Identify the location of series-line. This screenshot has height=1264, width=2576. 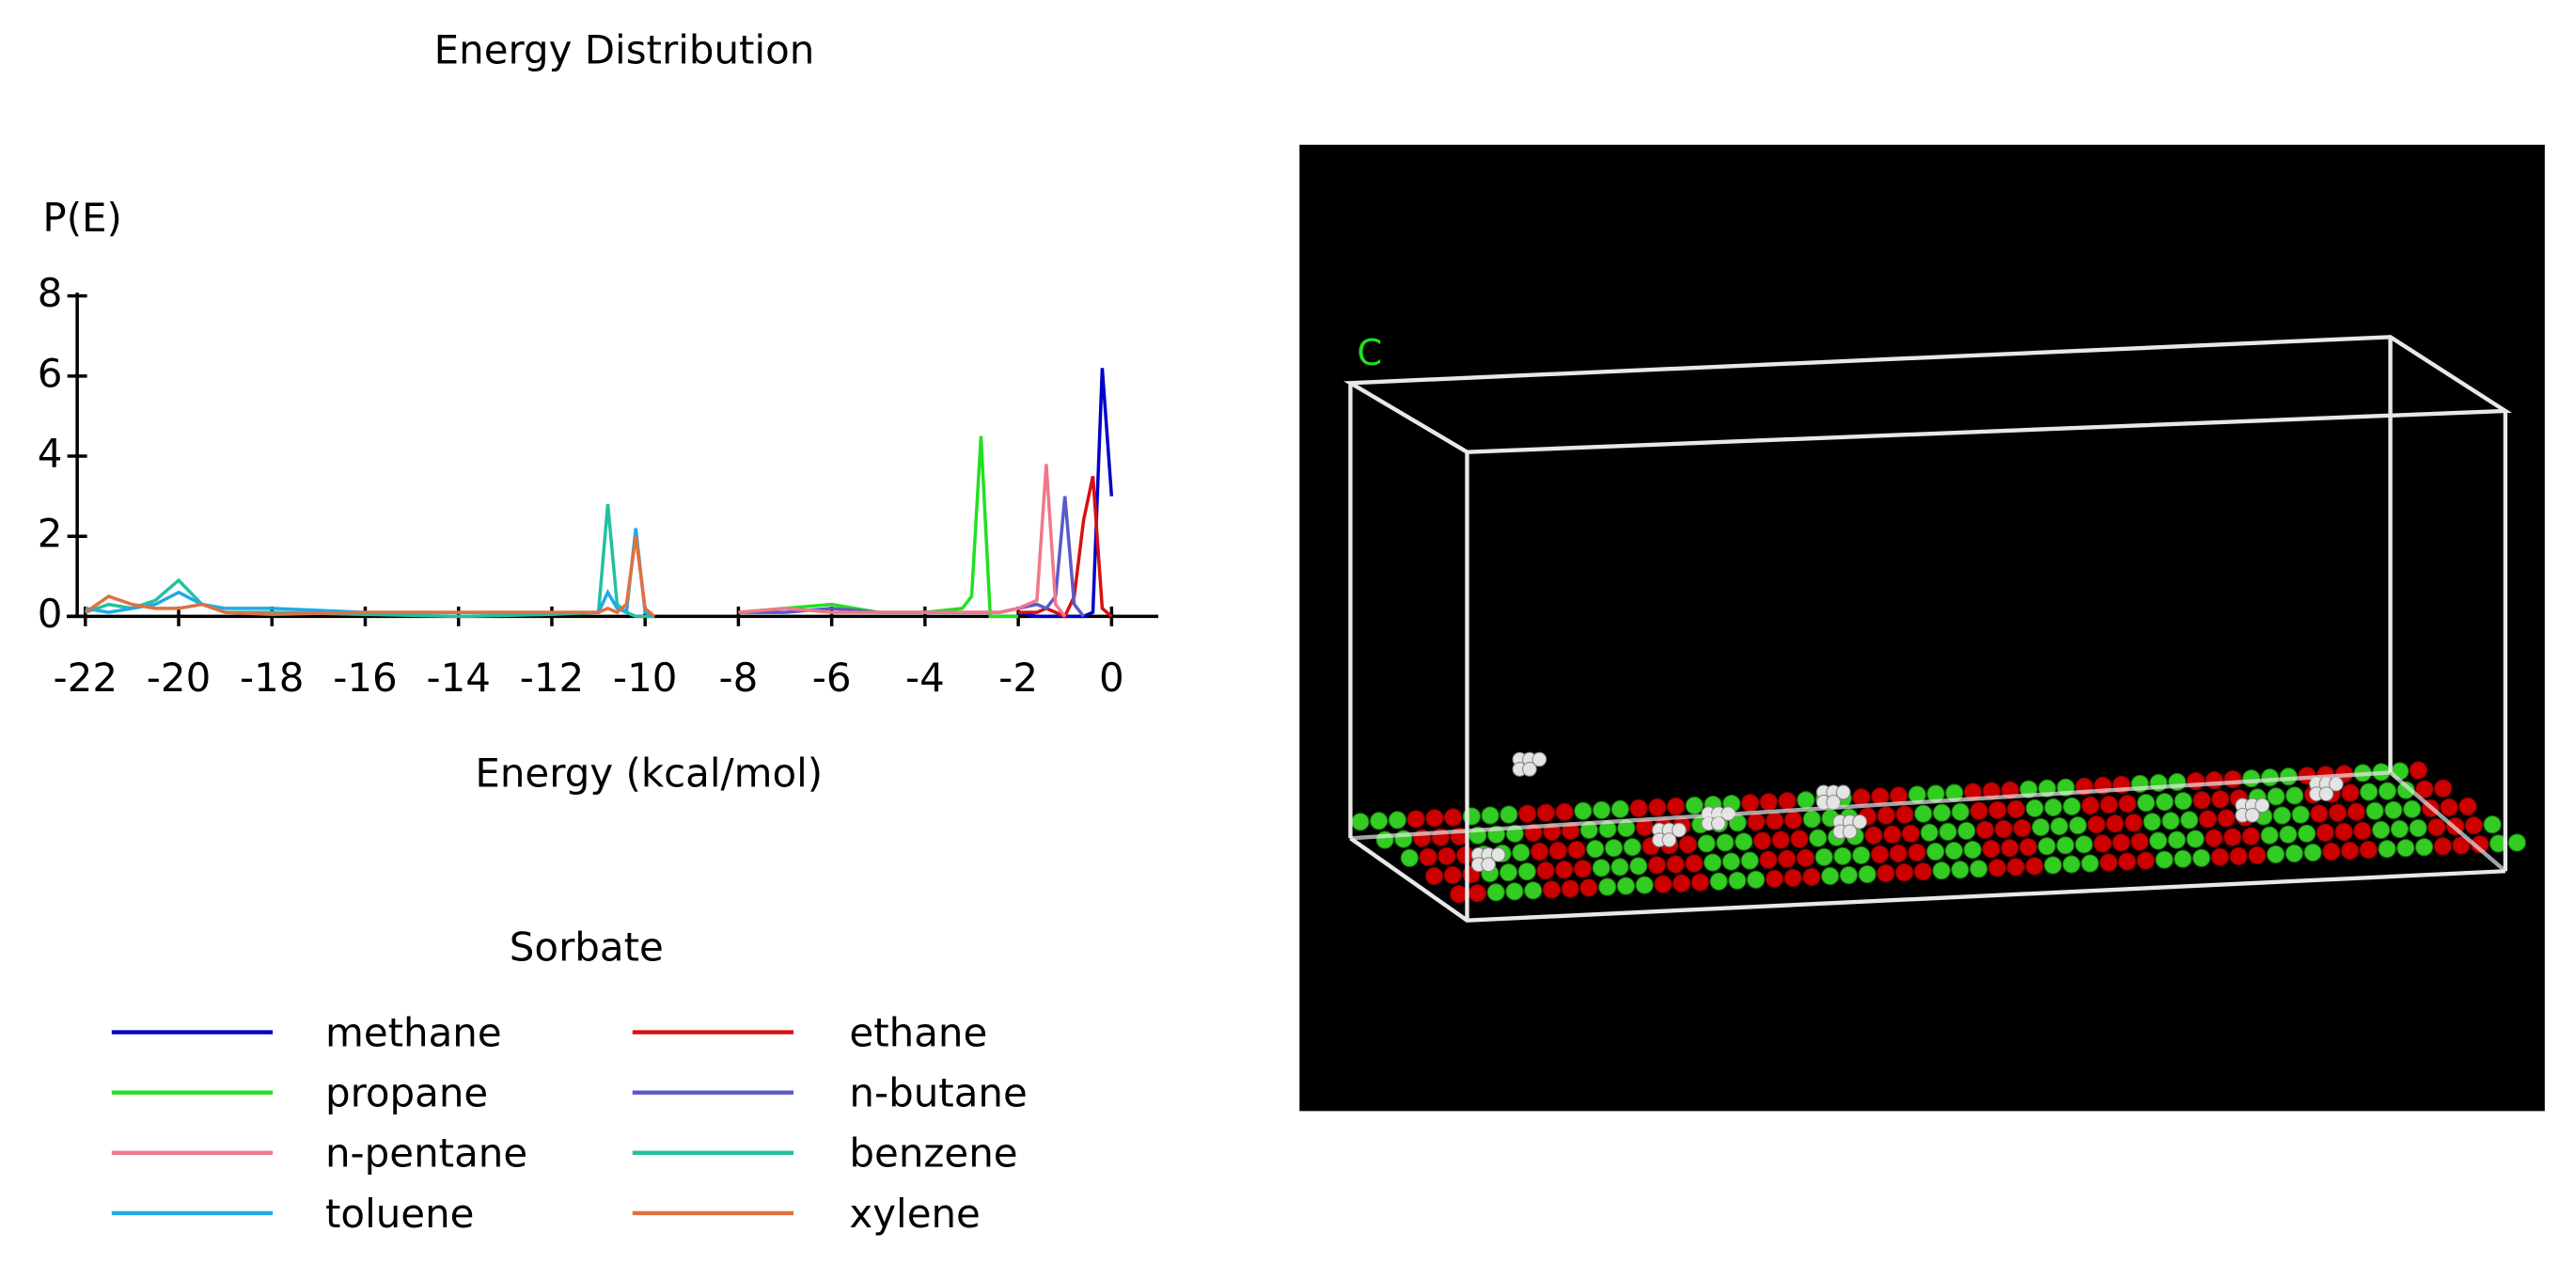
(1066, 493).